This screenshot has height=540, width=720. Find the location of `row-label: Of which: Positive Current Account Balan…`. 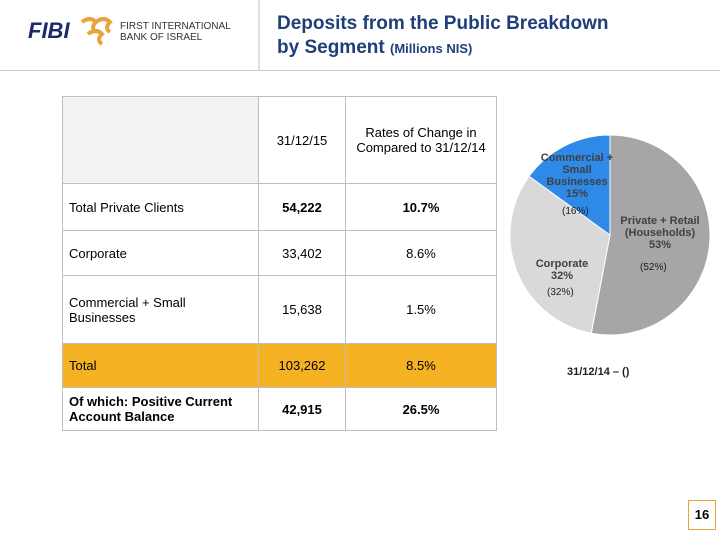

row-label: Of which: Positive Current Account Balan… is located at coordinates (160, 409).